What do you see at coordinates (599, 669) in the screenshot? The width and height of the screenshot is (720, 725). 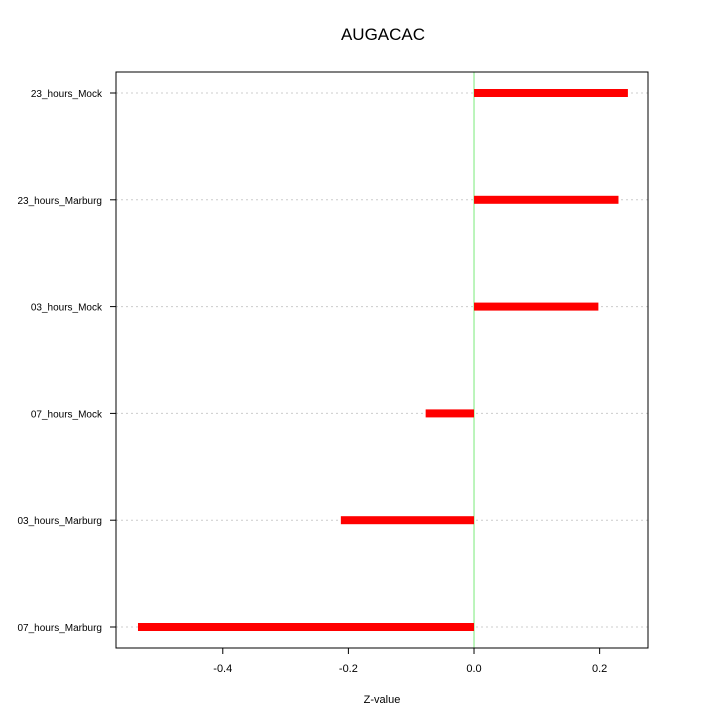 I see `x-tick-label: 0.2` at bounding box center [599, 669].